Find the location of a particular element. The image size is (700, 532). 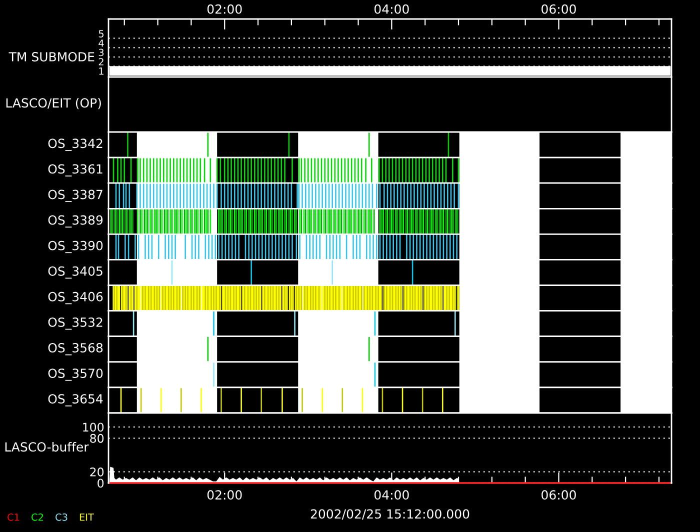

y-axis-title: OS_3342 is located at coordinates (75, 144).